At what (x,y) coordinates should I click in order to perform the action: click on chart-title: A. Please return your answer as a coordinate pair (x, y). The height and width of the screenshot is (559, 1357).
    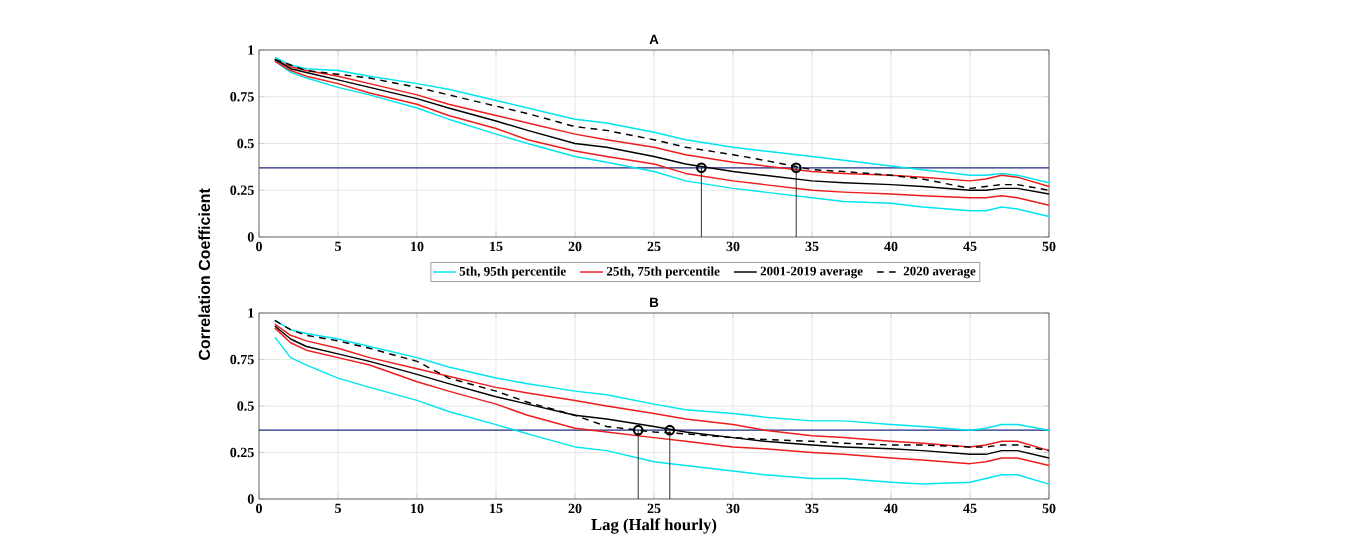
    Looking at the image, I should click on (654, 39).